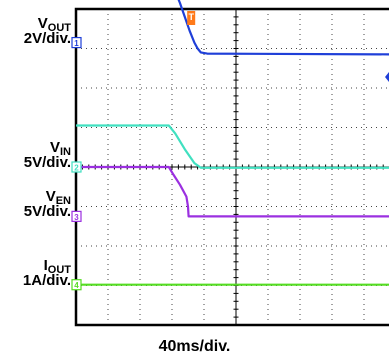  I want to click on offset-arrow-icon, so click(387, 77).